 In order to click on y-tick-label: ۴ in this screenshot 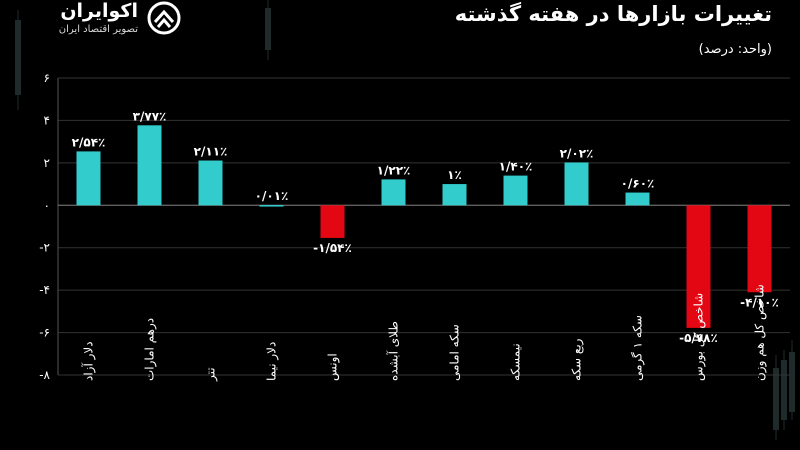, I will do `click(47, 120)`.